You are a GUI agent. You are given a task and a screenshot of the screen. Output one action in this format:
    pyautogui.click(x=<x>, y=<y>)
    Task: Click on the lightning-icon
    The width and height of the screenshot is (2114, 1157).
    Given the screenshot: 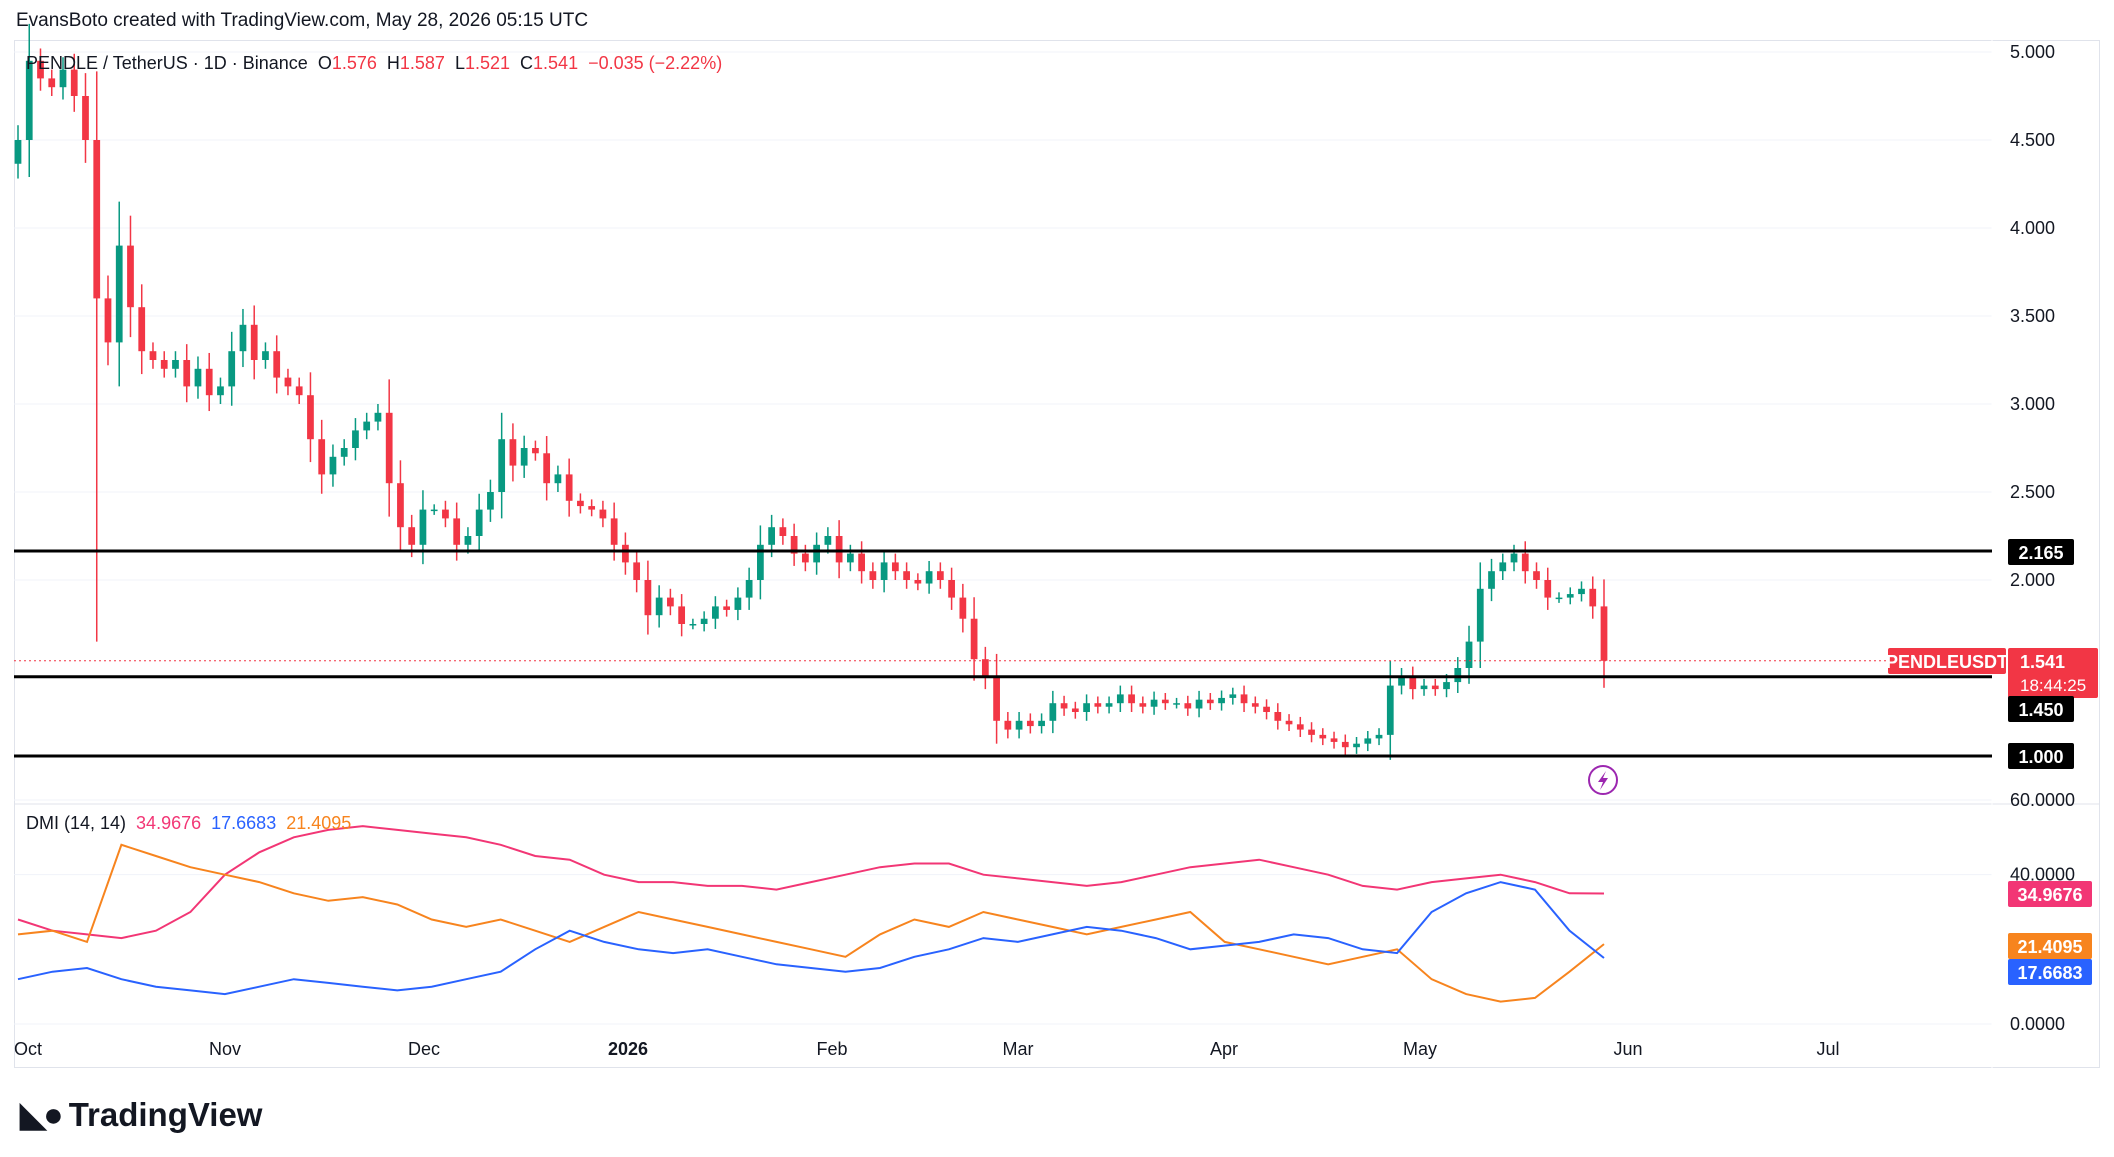 What is the action you would take?
    pyautogui.click(x=1603, y=780)
    